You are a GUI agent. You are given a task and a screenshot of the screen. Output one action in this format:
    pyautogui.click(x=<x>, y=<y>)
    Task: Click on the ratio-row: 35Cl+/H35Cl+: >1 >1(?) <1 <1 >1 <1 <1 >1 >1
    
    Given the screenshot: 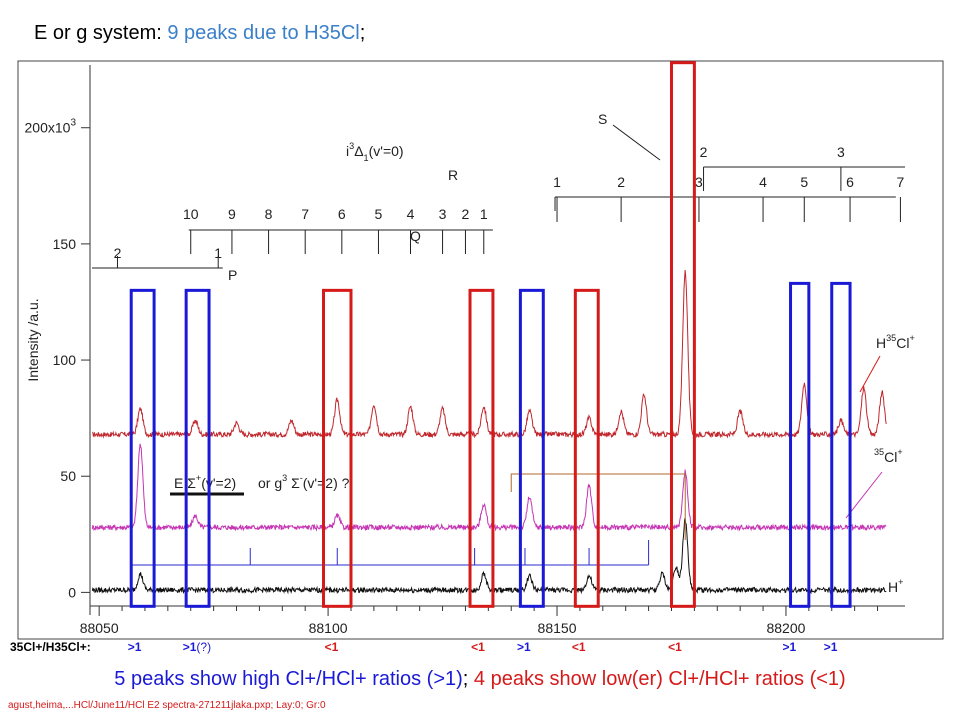 What is the action you would take?
    pyautogui.click(x=480, y=650)
    